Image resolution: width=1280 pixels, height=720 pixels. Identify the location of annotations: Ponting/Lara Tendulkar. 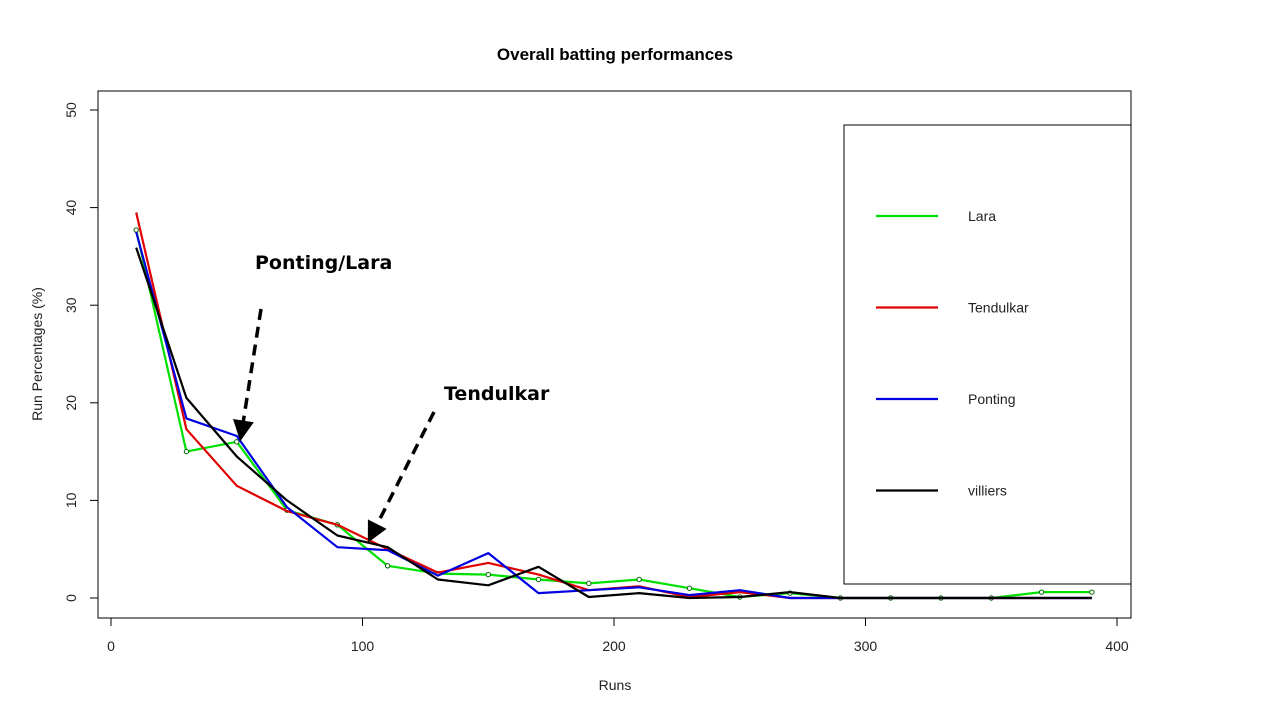
(391, 397).